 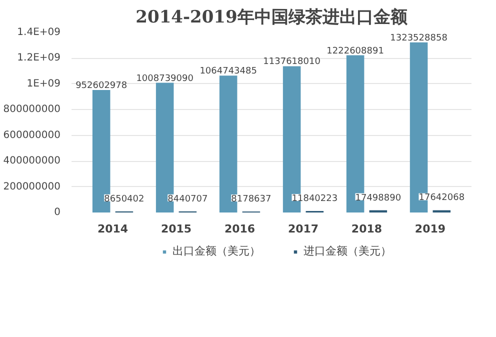 What do you see at coordinates (216, 251) in the screenshot?
I see `legend-label: 出口金额（美元）` at bounding box center [216, 251].